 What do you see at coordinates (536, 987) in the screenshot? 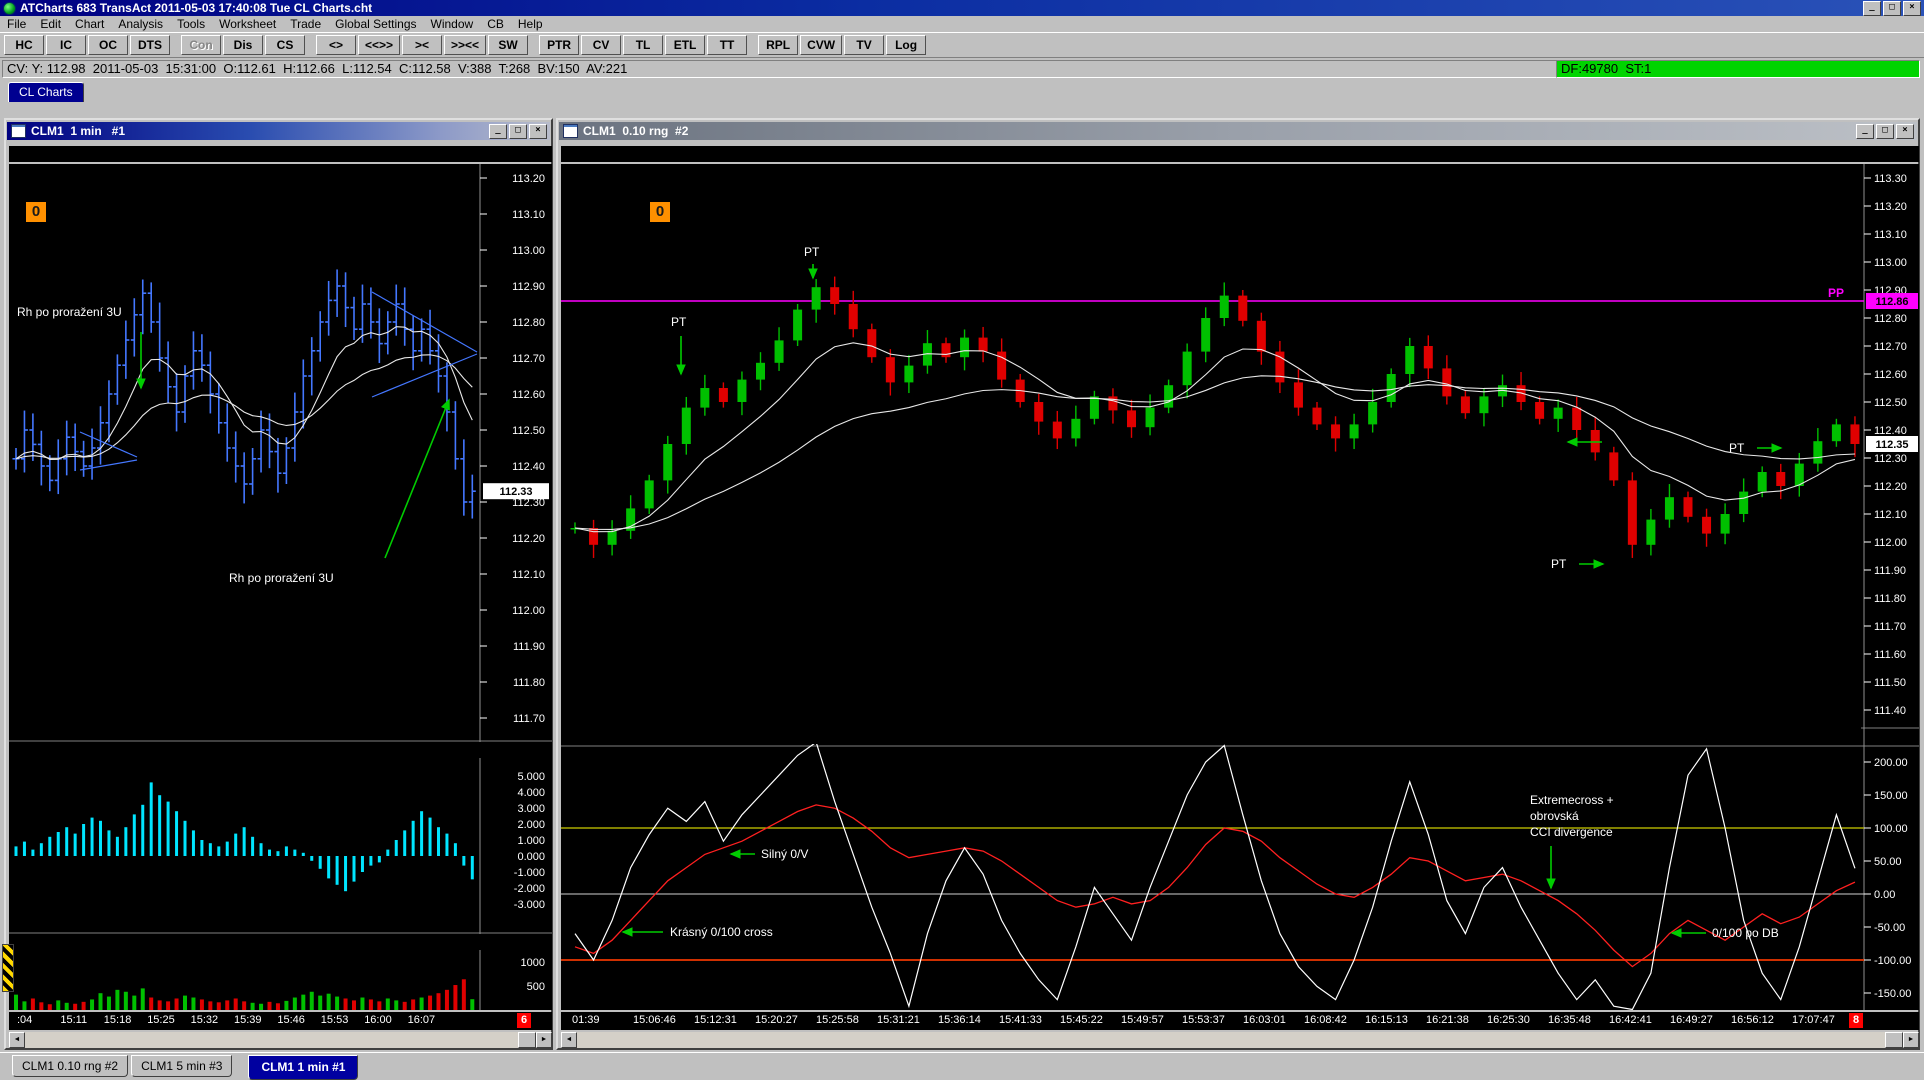
I see `svg-text: 500` at bounding box center [536, 987].